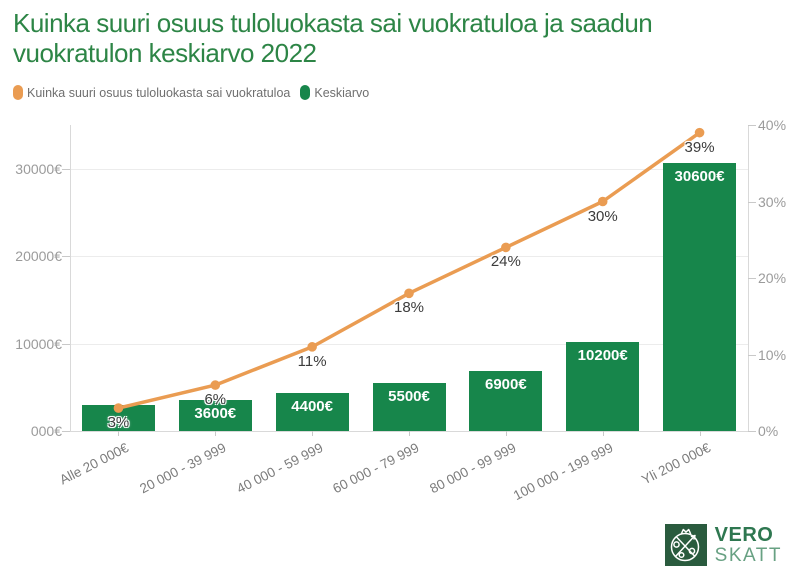  I want to click on line-point-label: 30%, so click(602, 216).